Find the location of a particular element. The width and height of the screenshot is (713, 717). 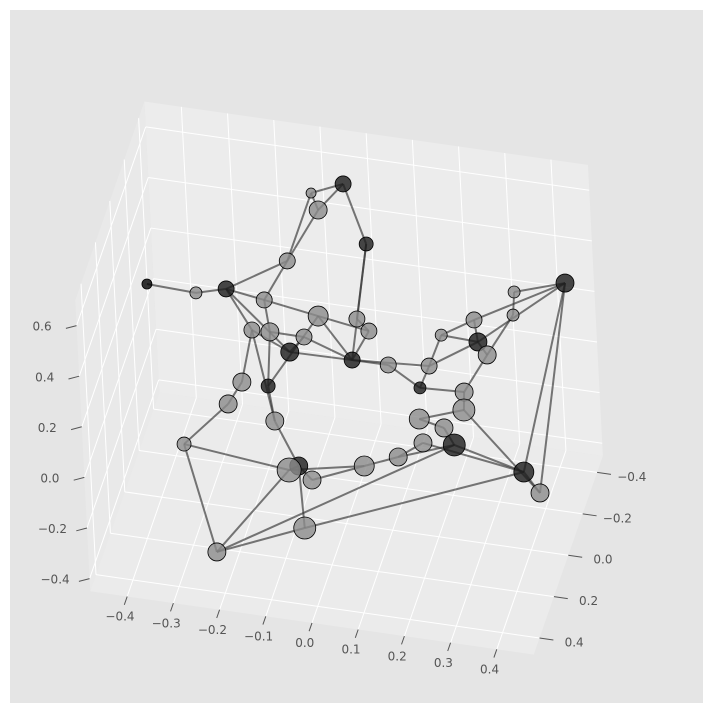

x-tick-label: 0.2 is located at coordinates (397, 656).